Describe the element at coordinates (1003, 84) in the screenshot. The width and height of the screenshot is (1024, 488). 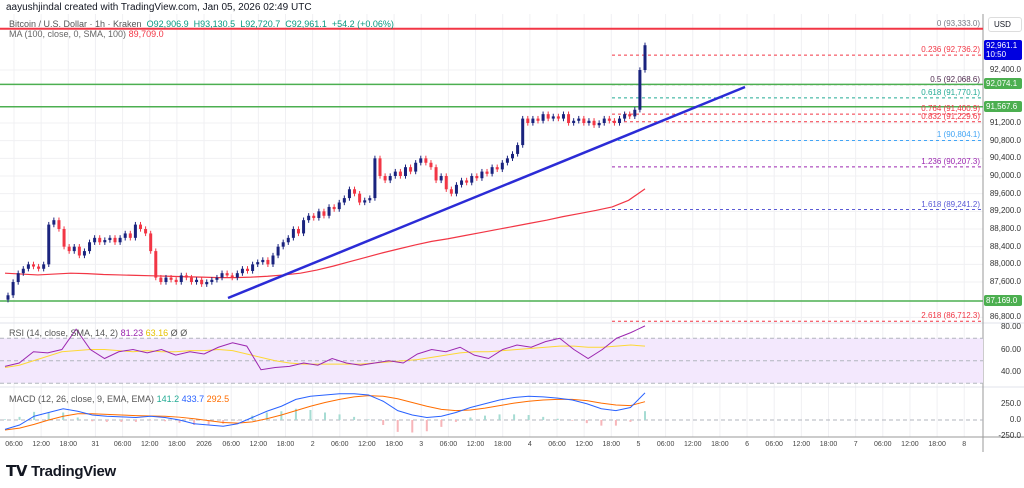
I see `level-price-tag: 92,074.1` at that location.